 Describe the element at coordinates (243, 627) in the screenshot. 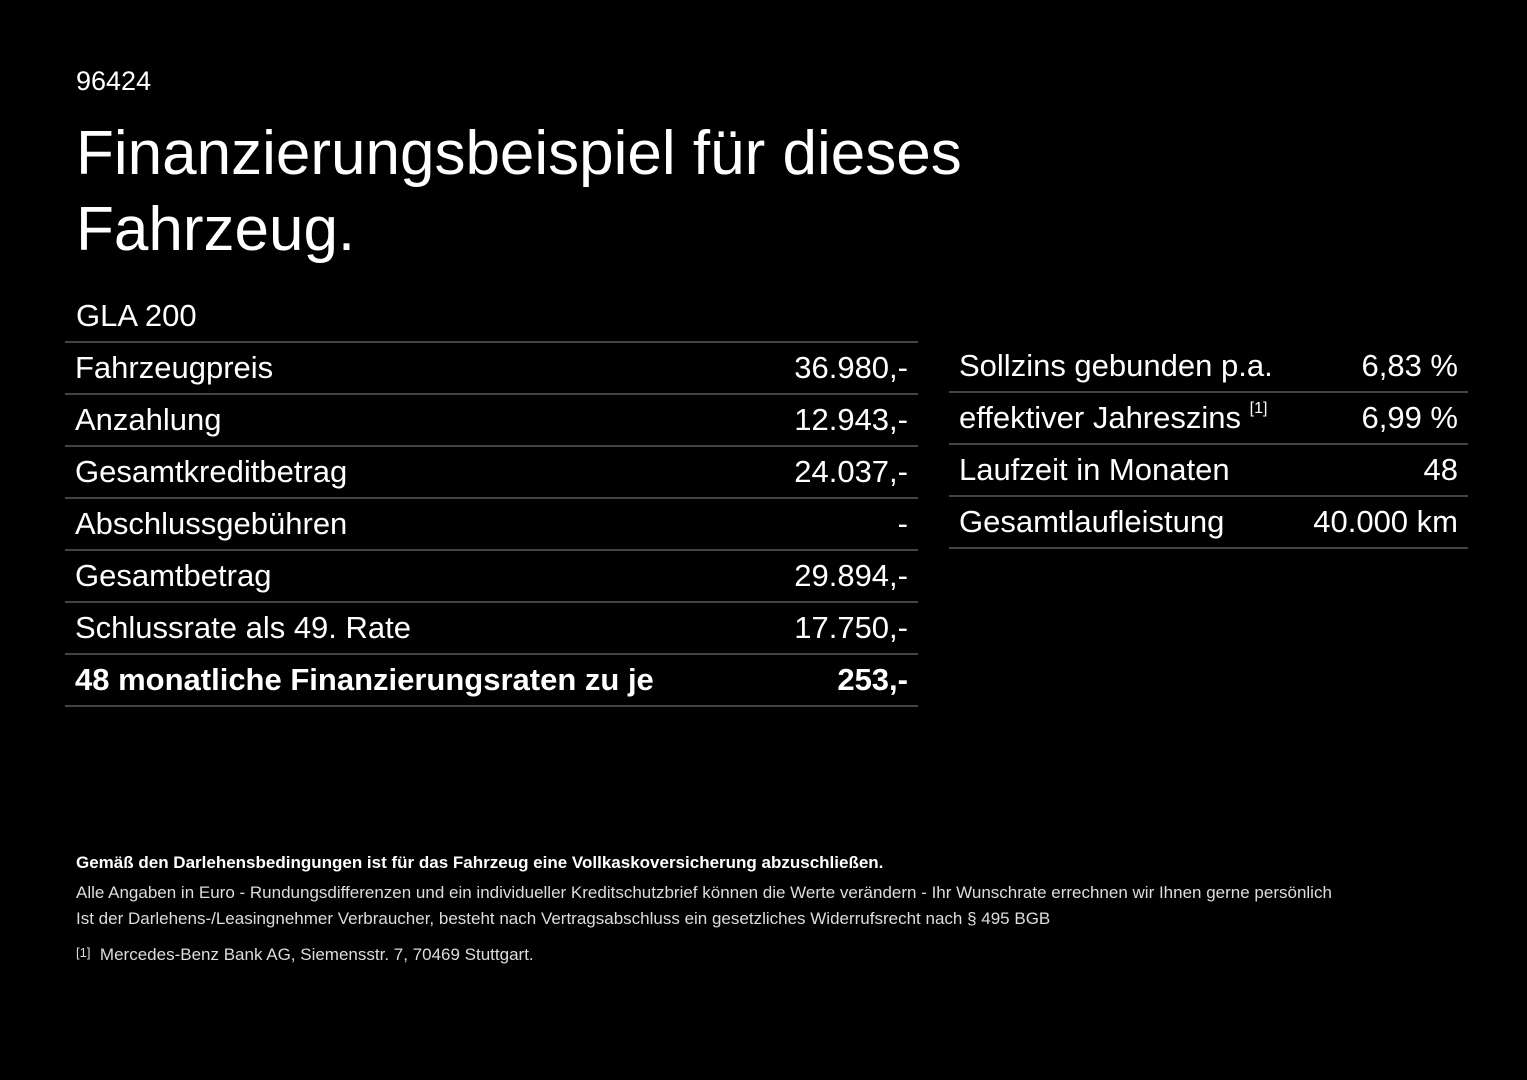

I see `label-text: Schlussrate als 49. Rate` at that location.